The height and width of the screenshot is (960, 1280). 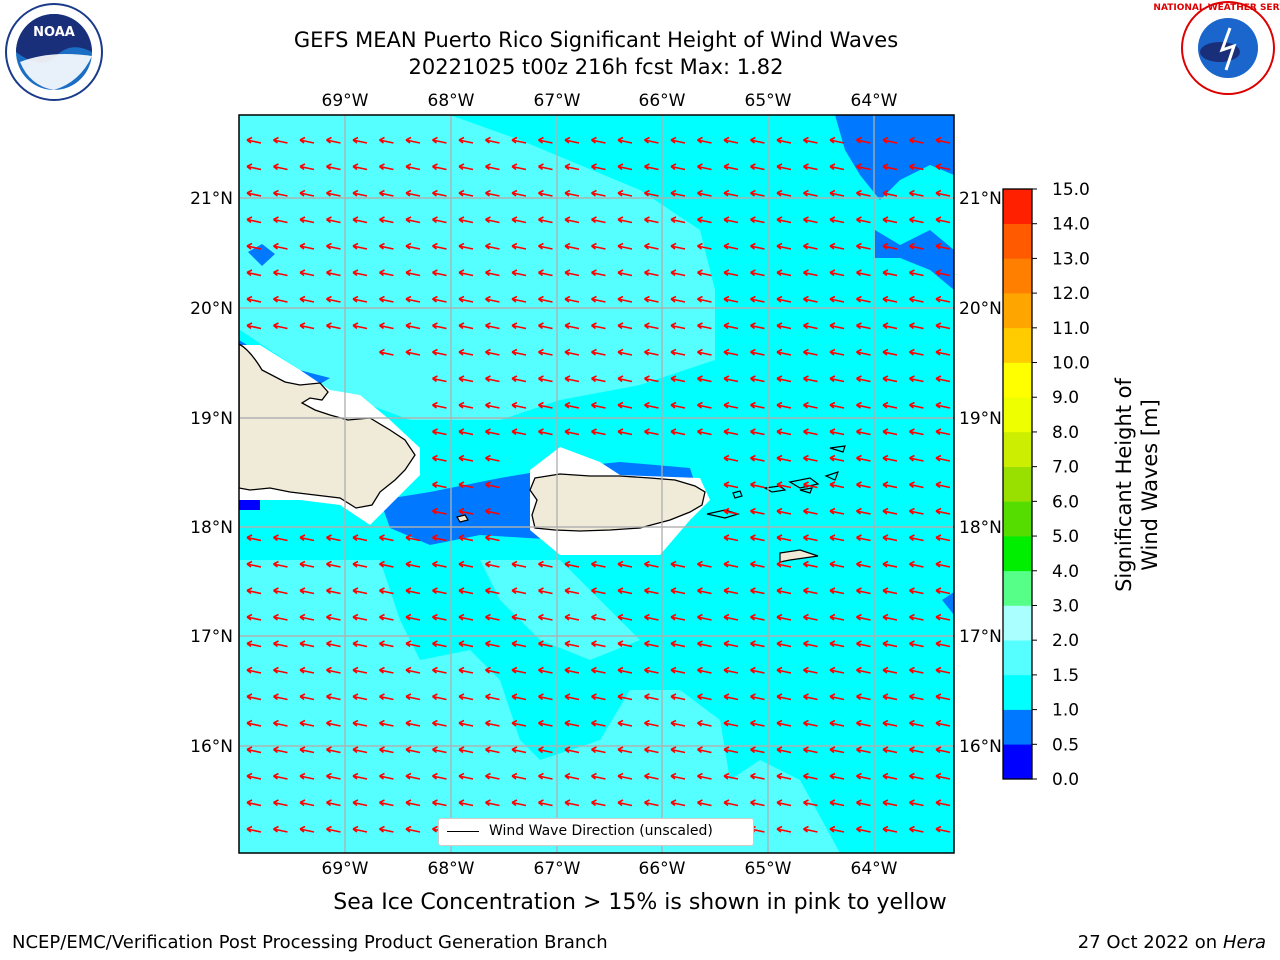 What do you see at coordinates (601, 831) in the screenshot?
I see `legend-label: Wind Wave Direction (unscaled)` at bounding box center [601, 831].